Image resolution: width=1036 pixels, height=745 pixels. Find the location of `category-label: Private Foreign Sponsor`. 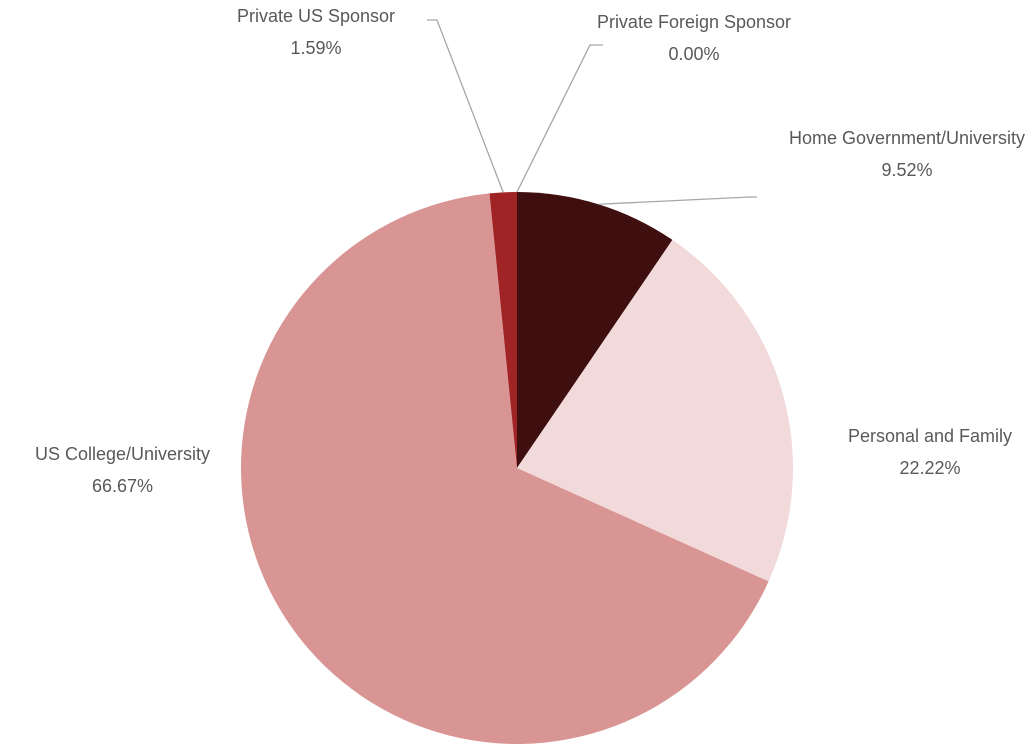

category-label: Private Foreign Sponsor is located at coordinates (694, 22).